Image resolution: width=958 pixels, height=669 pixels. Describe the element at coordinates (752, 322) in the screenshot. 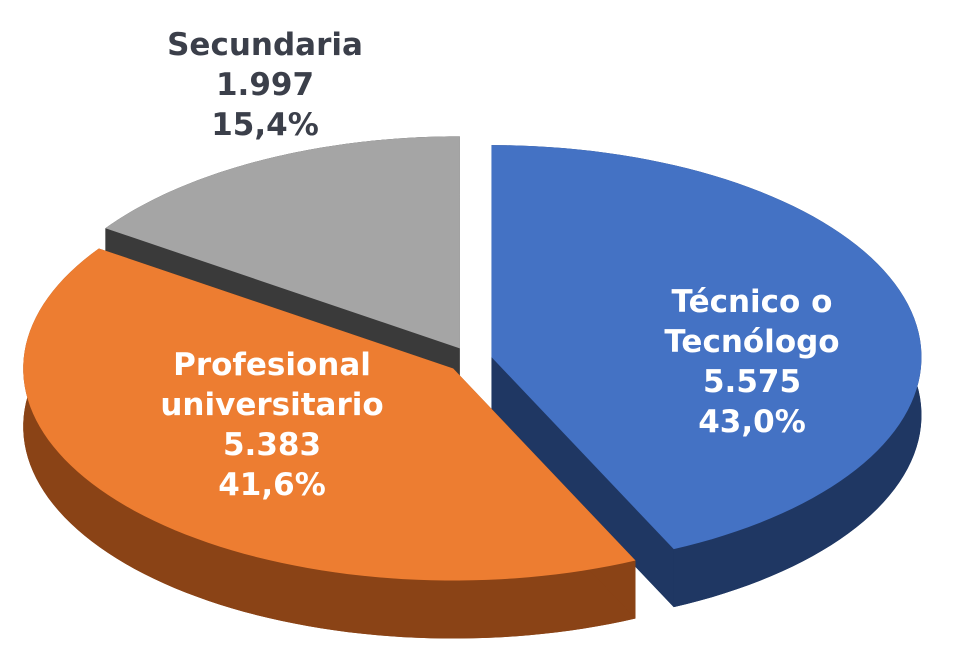

I see `category-label: Técnico o Tecnólogo` at that location.